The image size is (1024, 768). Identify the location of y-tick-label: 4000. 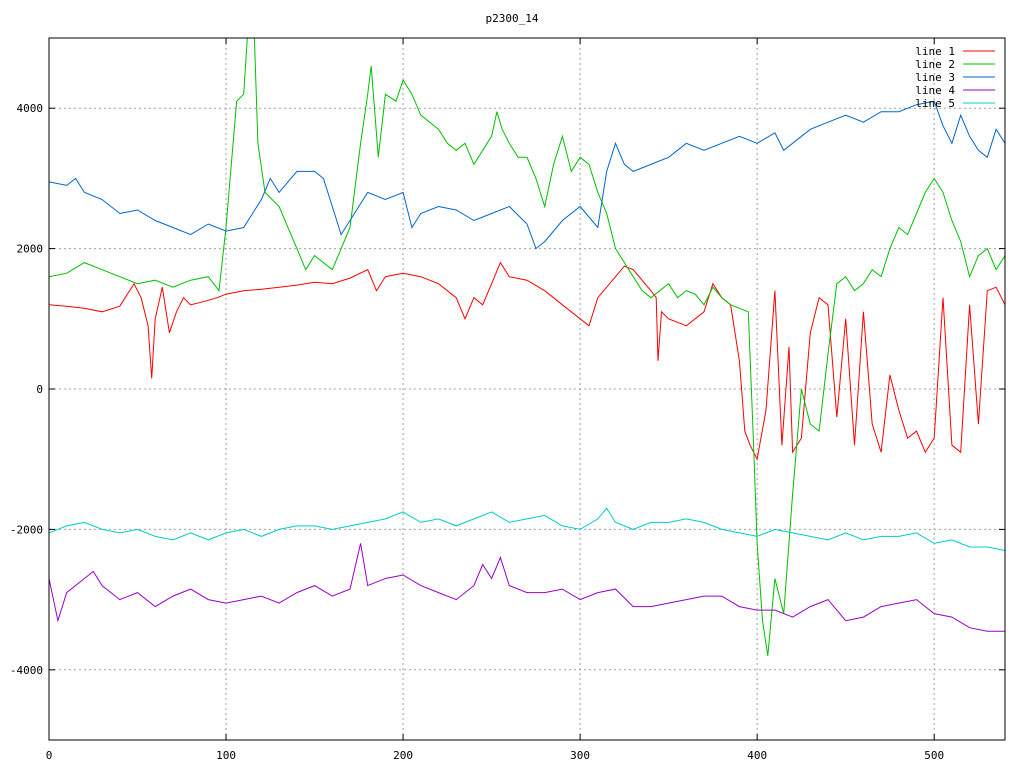
(30, 108).